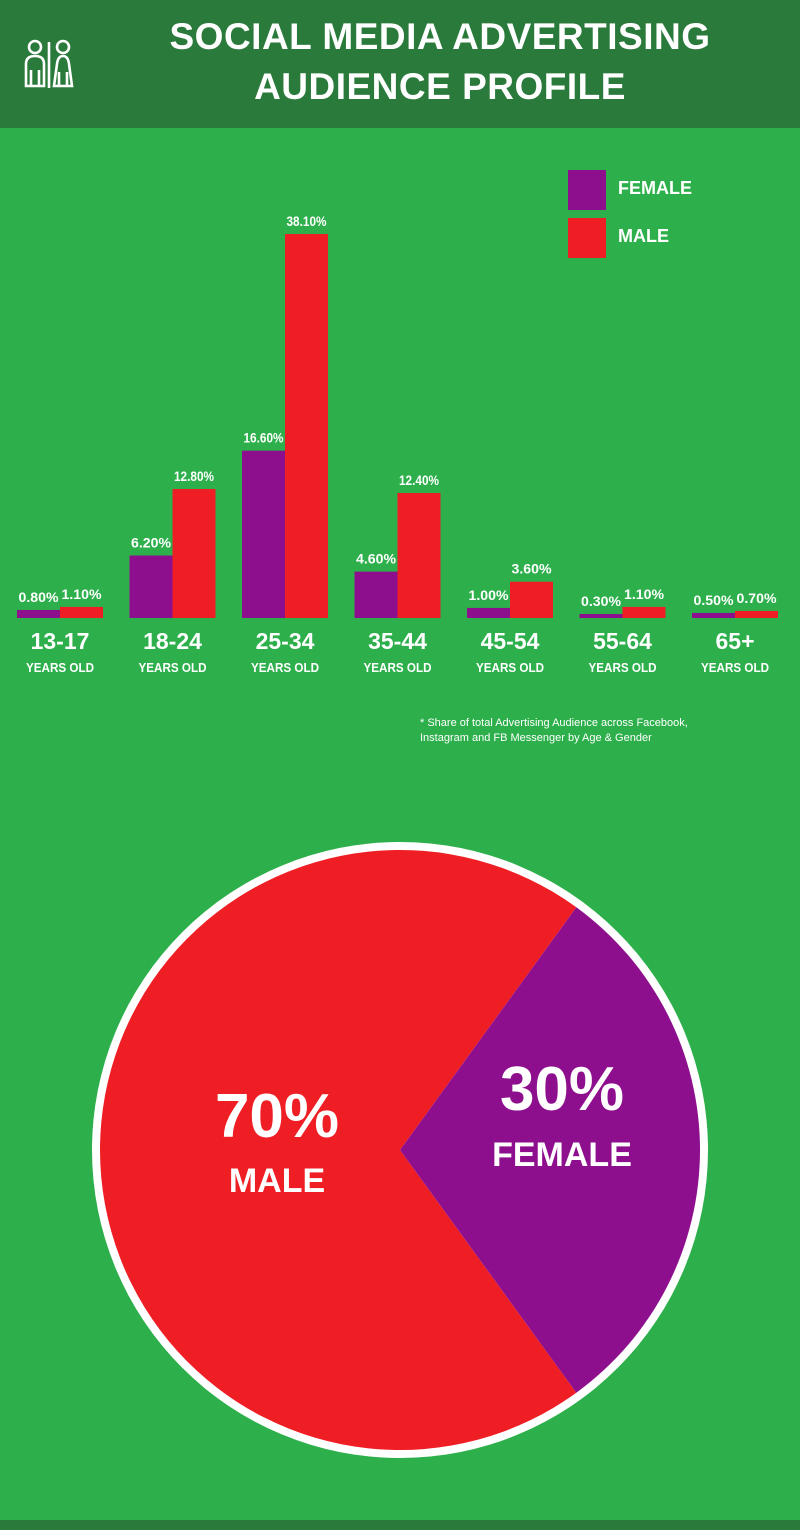 The height and width of the screenshot is (1530, 800). Describe the element at coordinates (82, 594) in the screenshot. I see `data-label-male-0: 1.10%` at that location.